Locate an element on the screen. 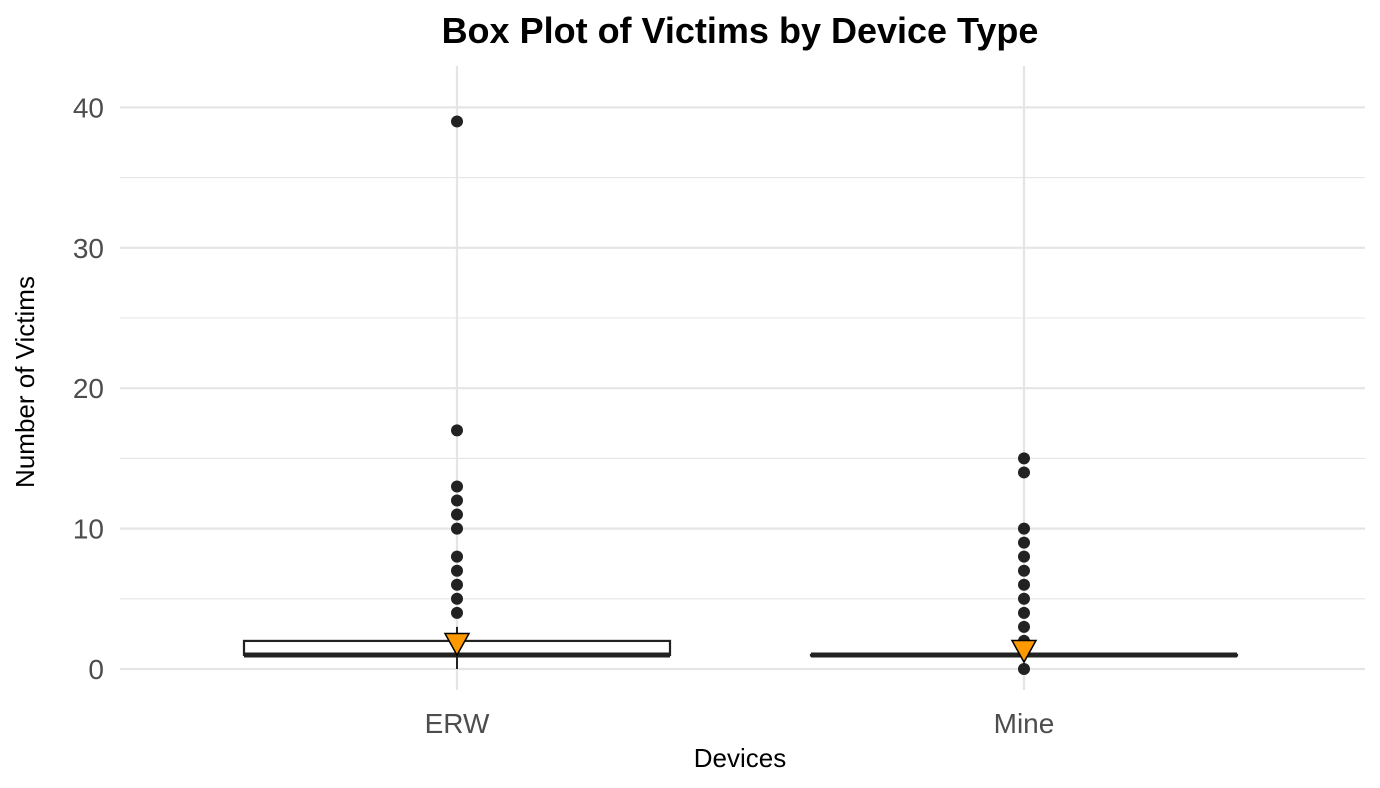 Image resolution: width=1380 pixels, height=788 pixels. y-tick-label: 20 is located at coordinates (88, 388).